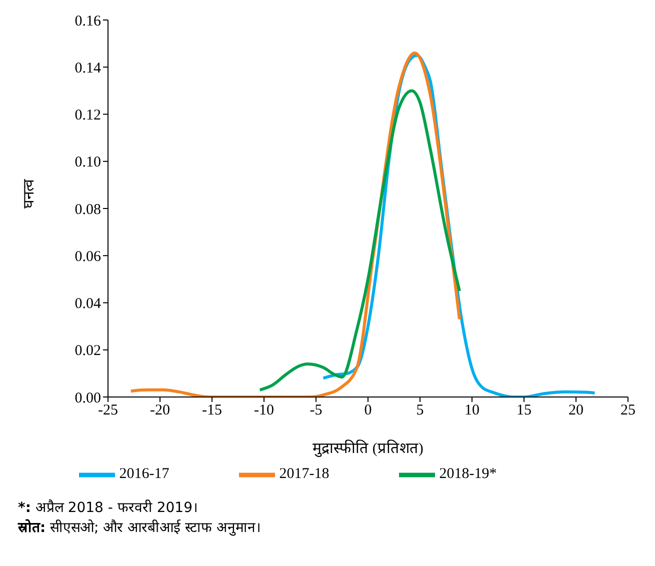 The width and height of the screenshot is (655, 566). Describe the element at coordinates (87, 116) in the screenshot. I see `y-tick-label: 0.12` at that location.